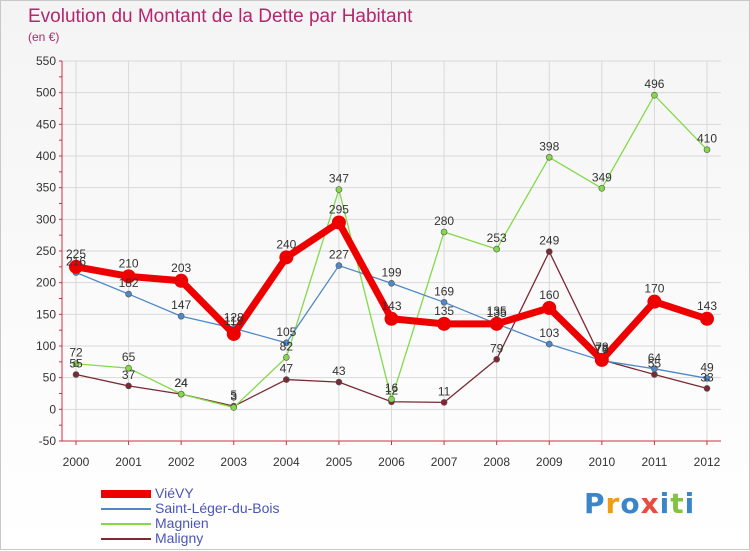  I want to click on x-tick-label: 2012, so click(707, 462).